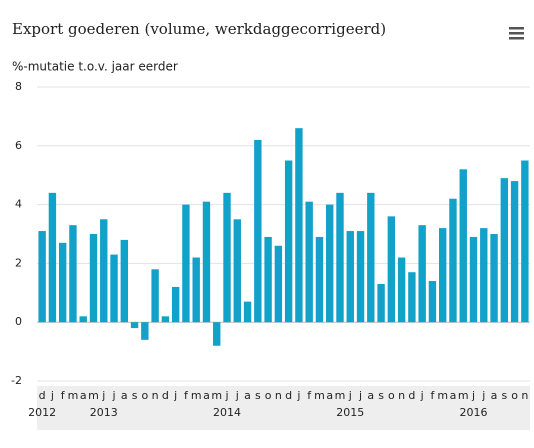 Image resolution: width=534 pixels, height=448 pixels. What do you see at coordinates (42, 412) in the screenshot?
I see `year-label: 2012` at bounding box center [42, 412].